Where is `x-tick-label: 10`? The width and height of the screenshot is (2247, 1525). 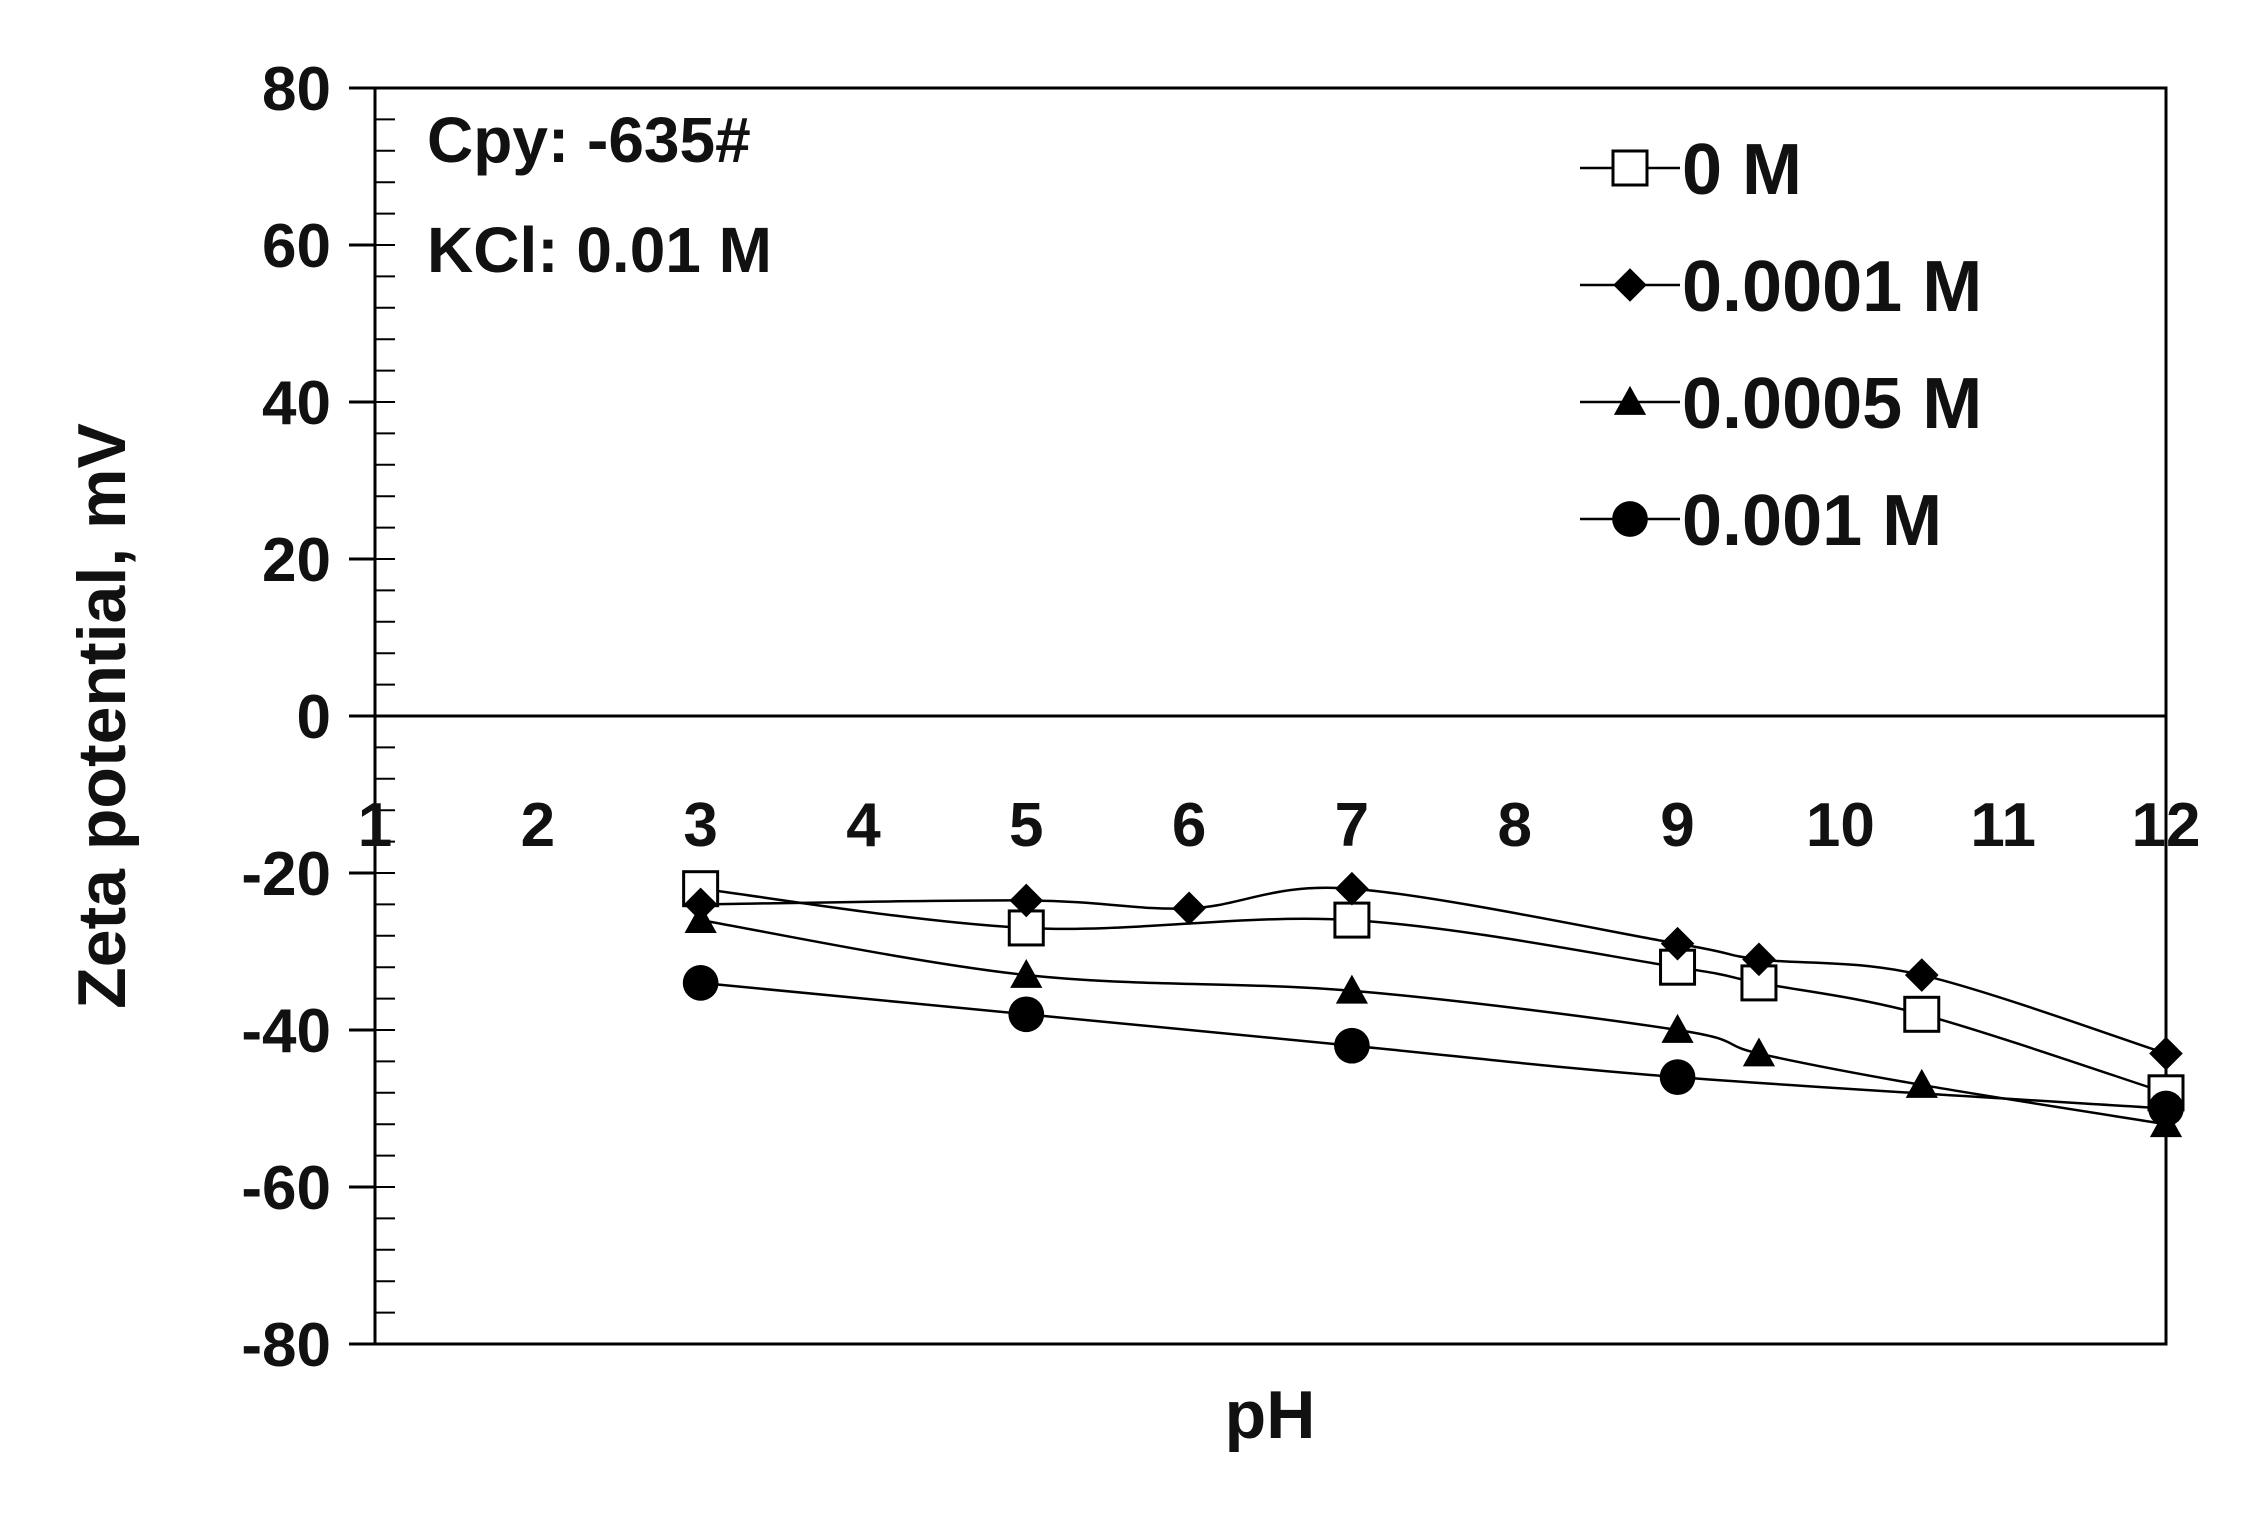
x-tick-label: 10 is located at coordinates (1840, 825).